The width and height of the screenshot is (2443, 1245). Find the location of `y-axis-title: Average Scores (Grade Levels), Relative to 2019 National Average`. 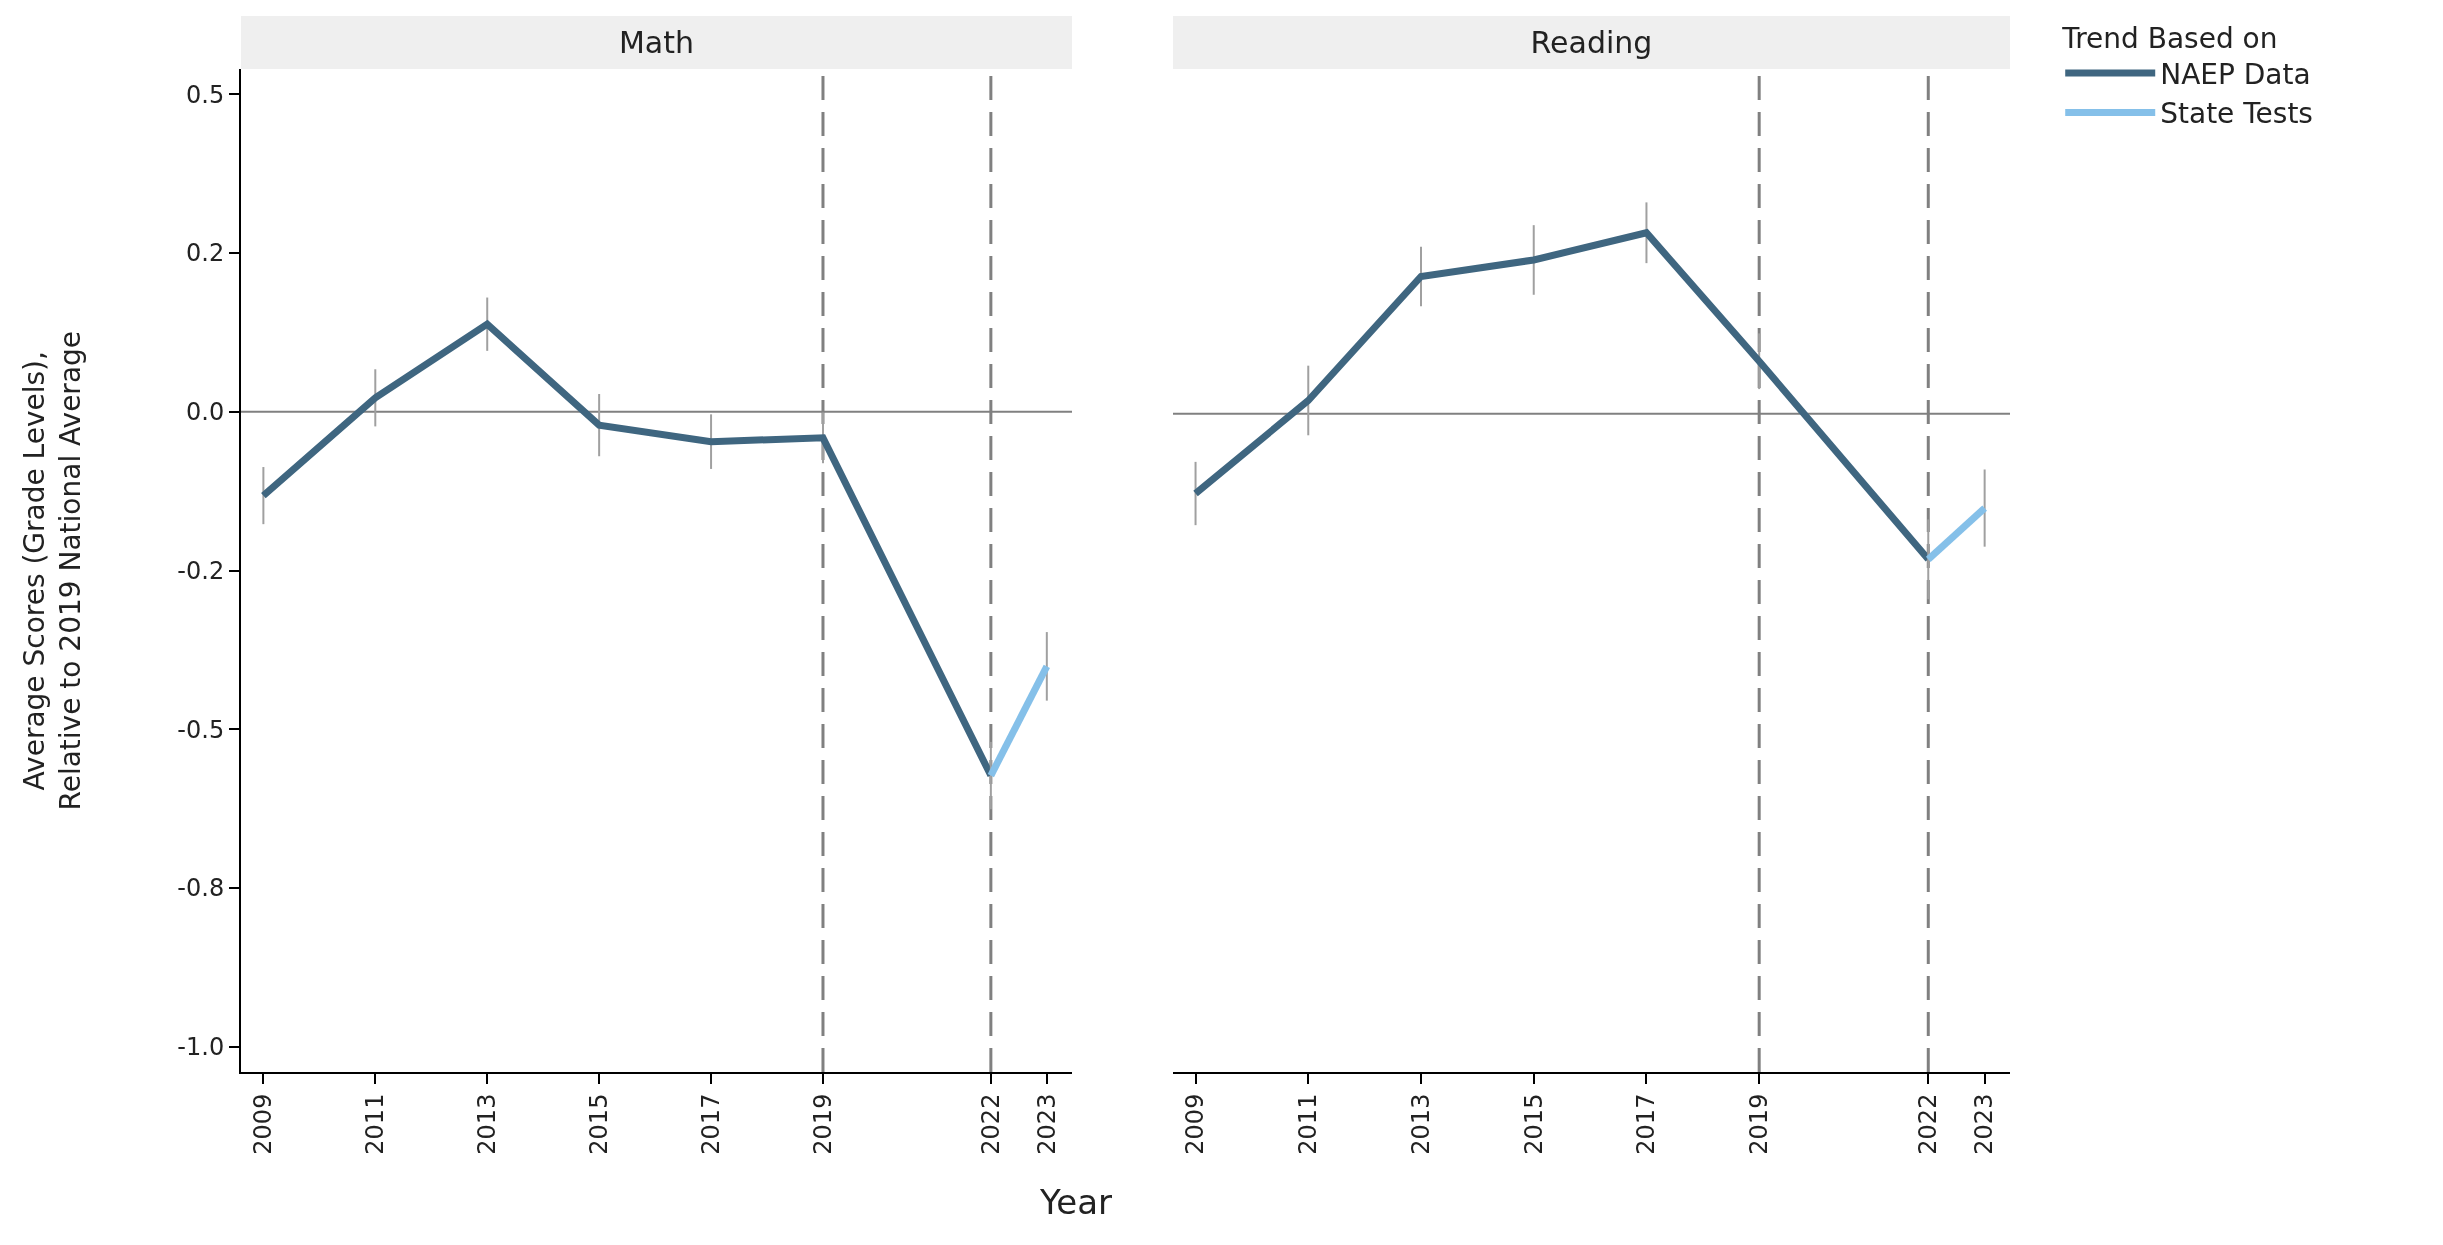

y-axis-title: Average Scores (Grade Levels), Relative to 2019 National Average is located at coordinates (52, 570).